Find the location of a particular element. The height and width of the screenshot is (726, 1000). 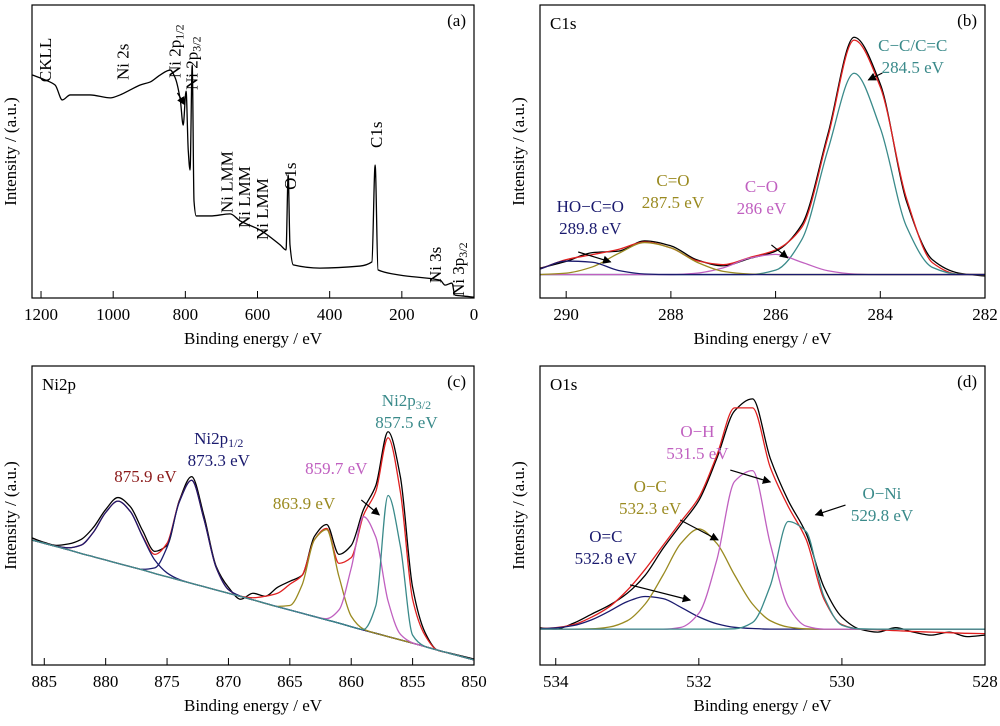

annotation: 859.7 eV is located at coordinates (336, 468).